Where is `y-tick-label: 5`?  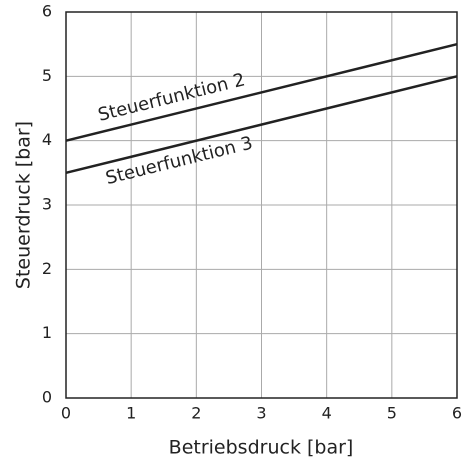 y-tick-label: 5 is located at coordinates (47, 75).